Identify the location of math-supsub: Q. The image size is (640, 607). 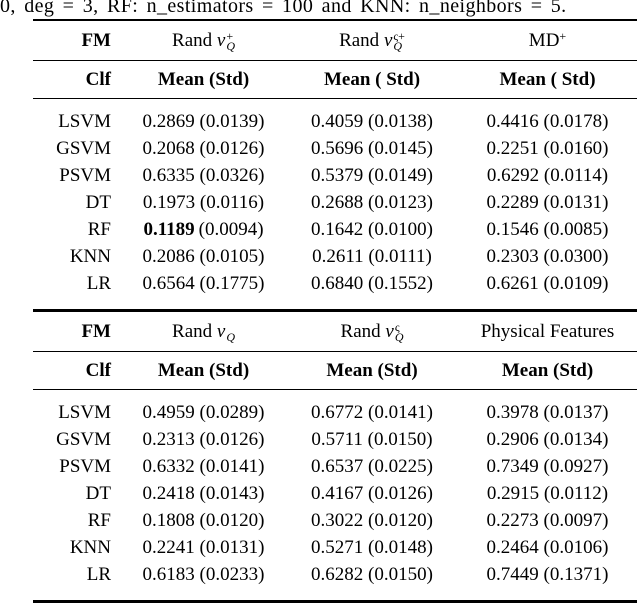
(230, 333).